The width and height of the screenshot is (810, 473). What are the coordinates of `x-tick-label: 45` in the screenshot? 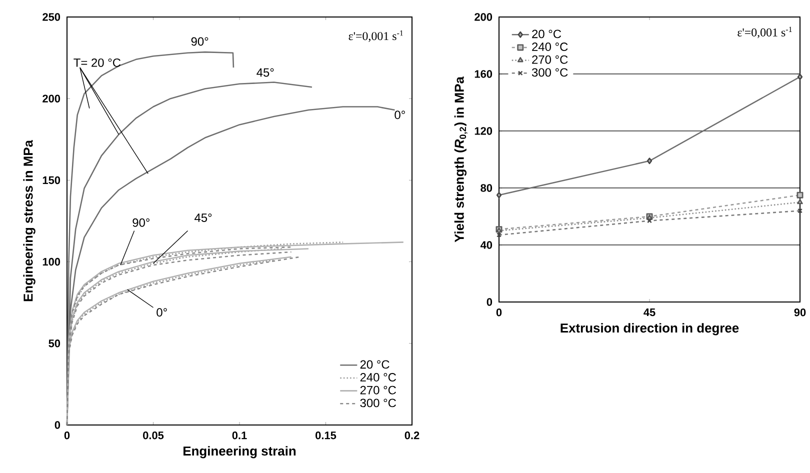 It's located at (650, 312).